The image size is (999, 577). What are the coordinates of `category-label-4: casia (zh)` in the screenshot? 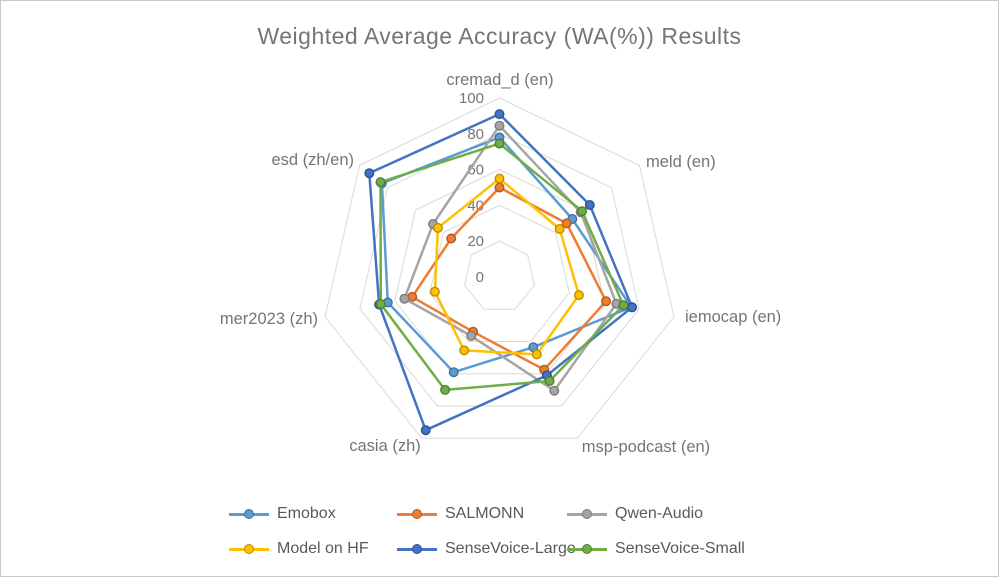 It's located at (385, 446).